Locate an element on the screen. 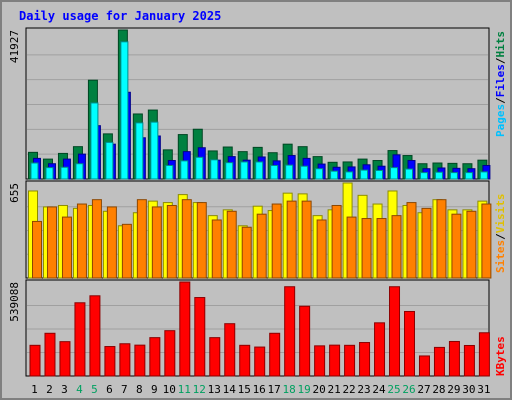 Image resolution: width=512 pixels, height=400 pixels. x-tick-label: 1 is located at coordinates (34, 389).